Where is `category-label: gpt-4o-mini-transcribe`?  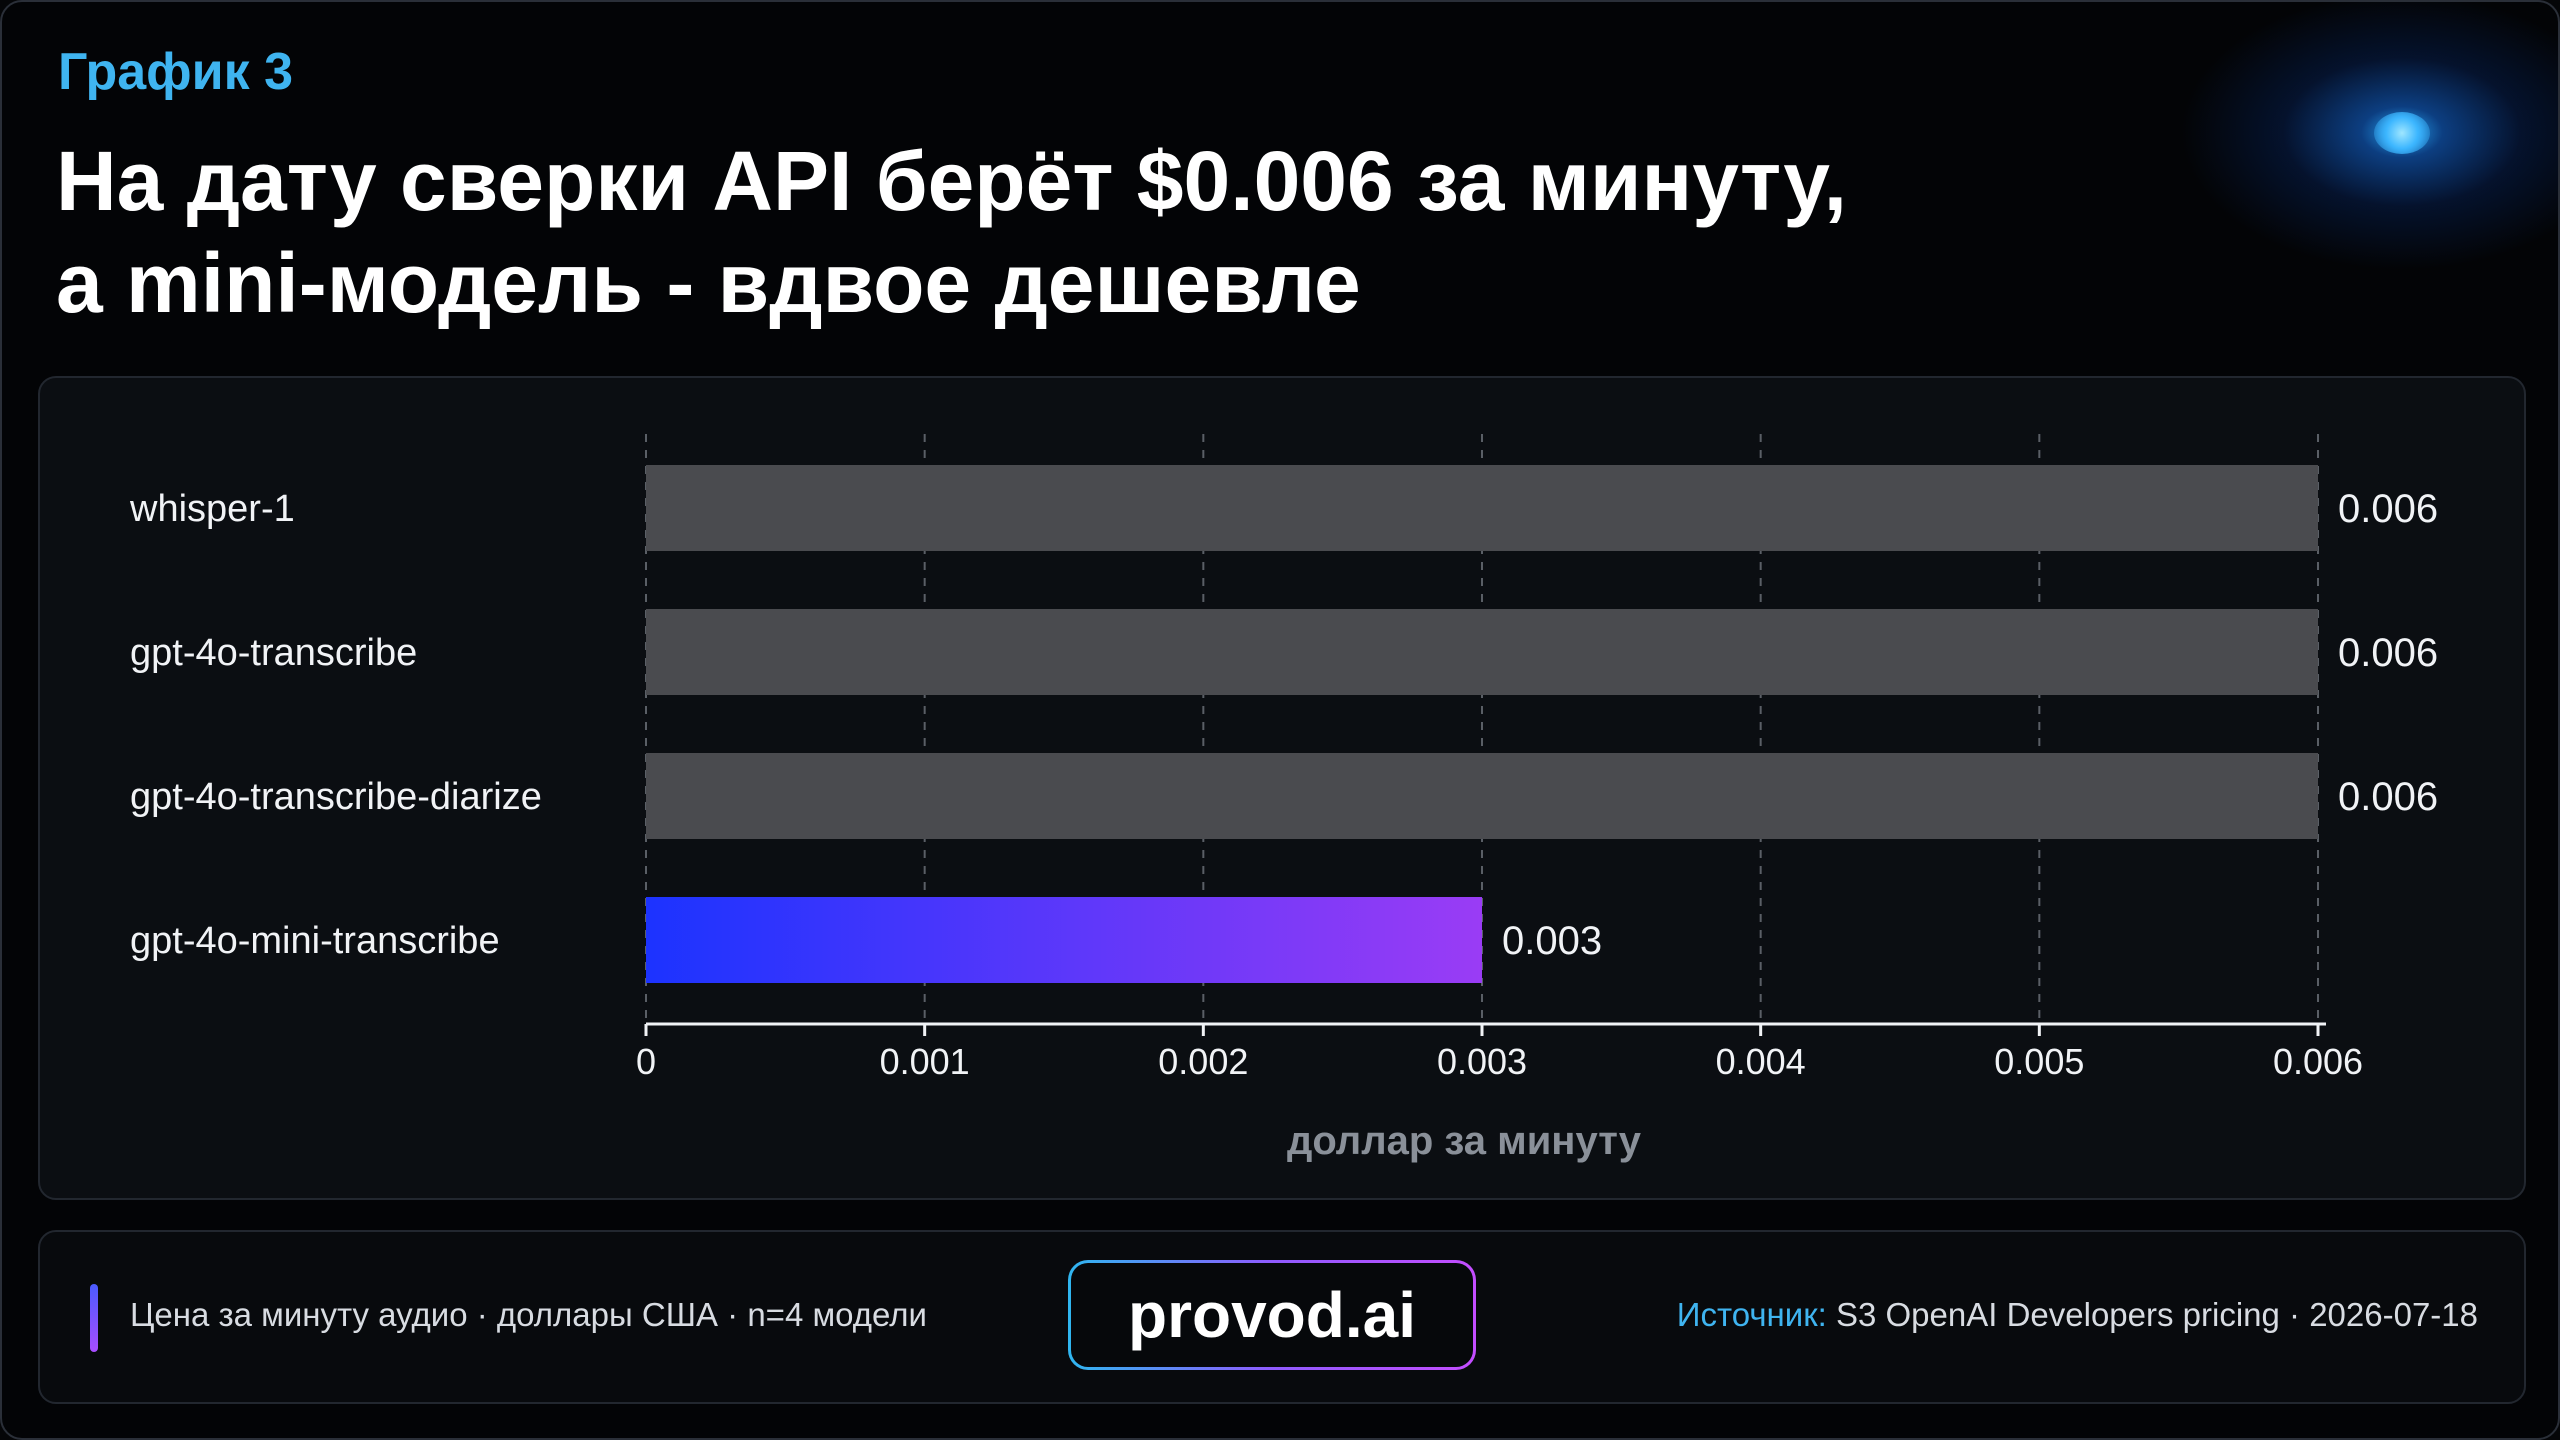 category-label: gpt-4o-mini-transcribe is located at coordinates (315, 941).